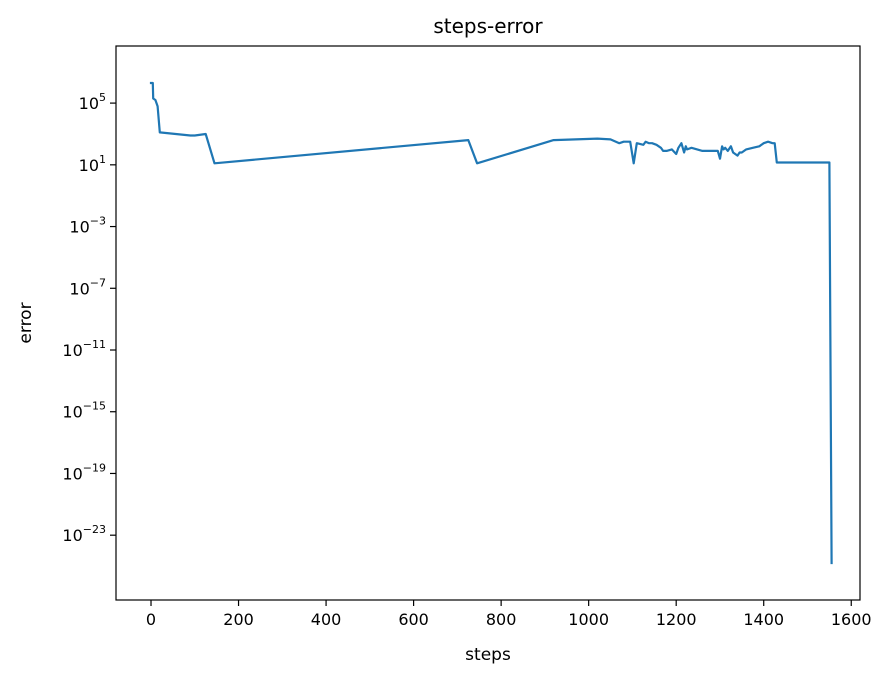 This screenshot has width=888, height=678. I want to click on y-tick-label: 10⁻¹⁹, so click(84, 472).